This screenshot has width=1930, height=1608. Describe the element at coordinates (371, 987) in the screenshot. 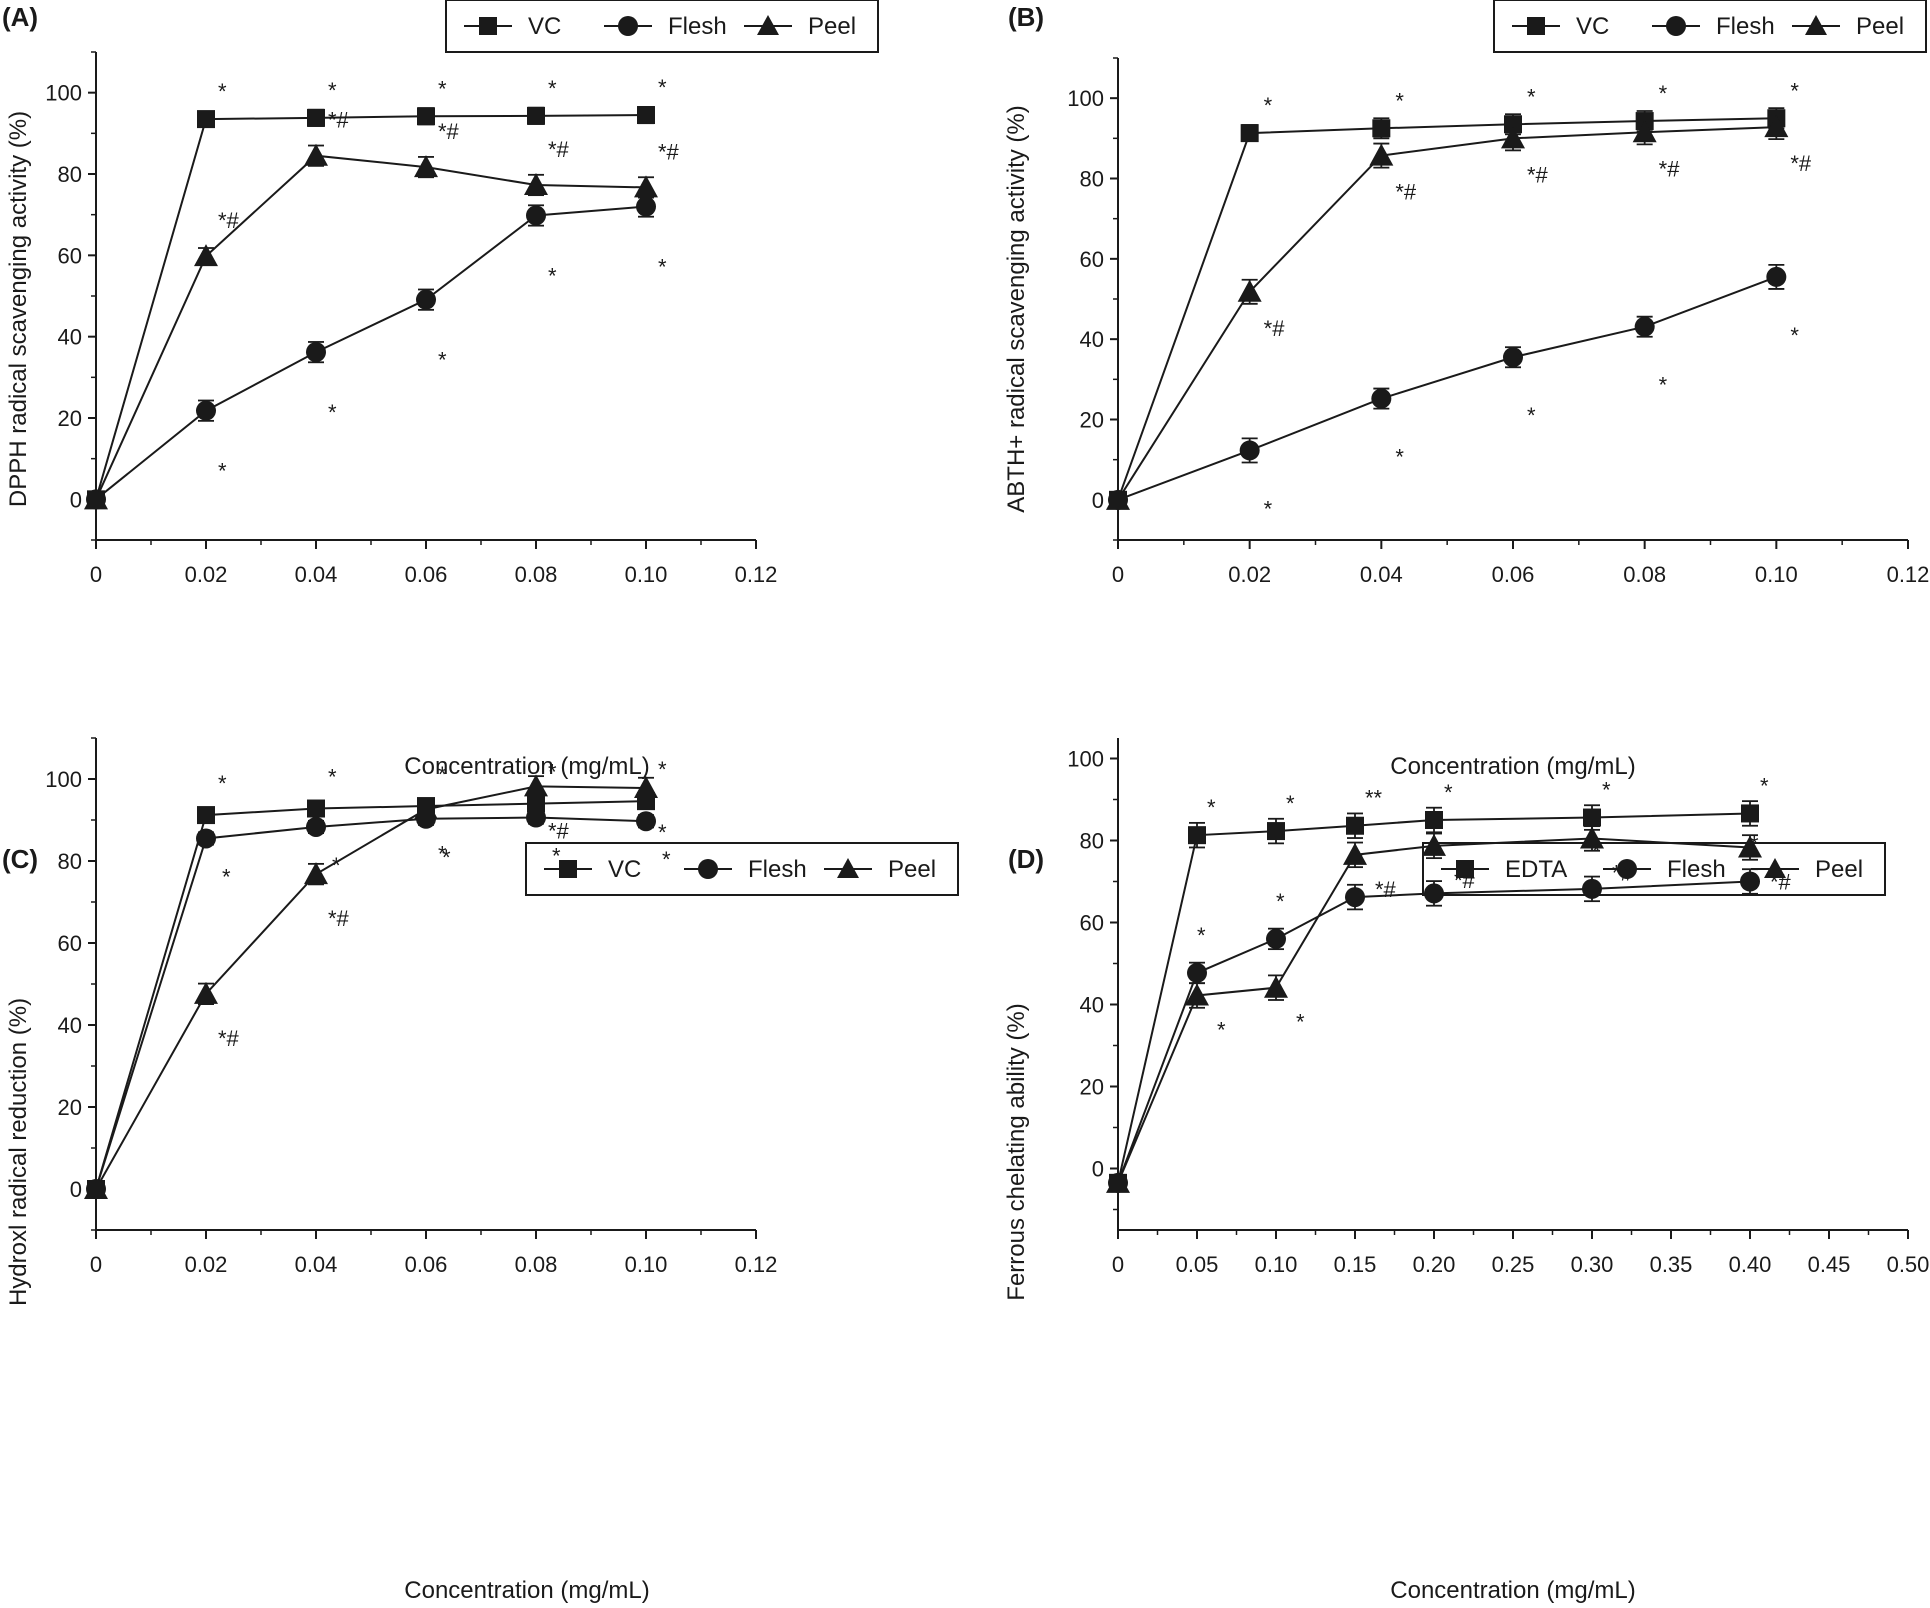

I see `series-line-peel` at that location.